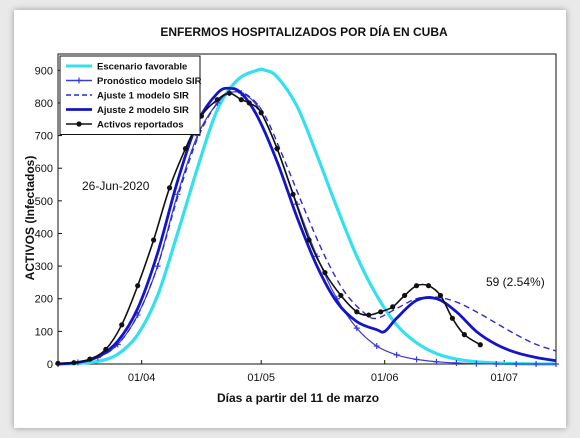  I want to click on x-axis-label: Días a partir del 11 de marzo, so click(298, 398).